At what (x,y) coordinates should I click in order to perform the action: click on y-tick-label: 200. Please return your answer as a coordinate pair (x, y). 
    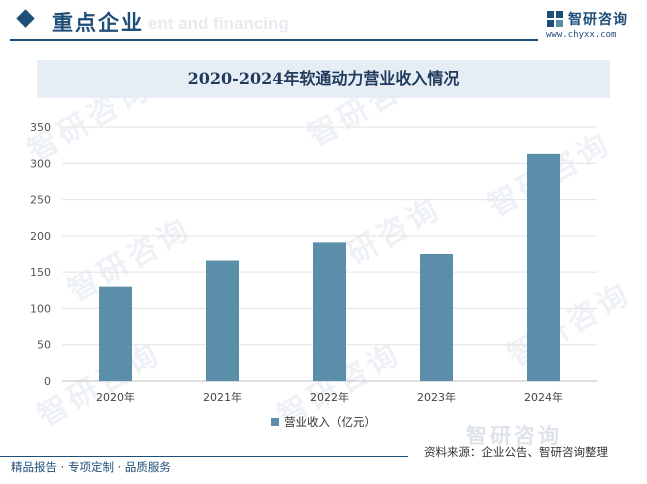
    Looking at the image, I should click on (40, 236).